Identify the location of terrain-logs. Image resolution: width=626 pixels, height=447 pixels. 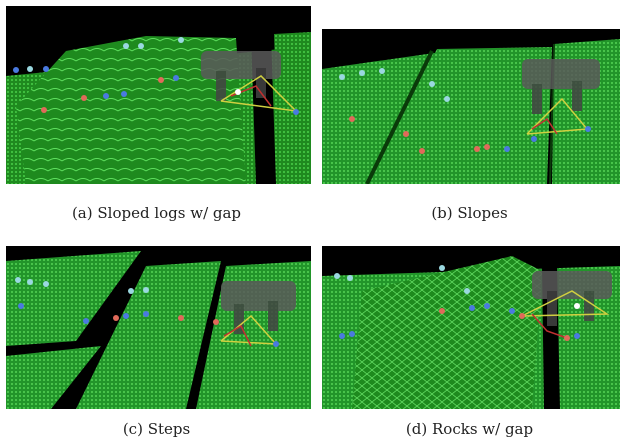
(131, 110).